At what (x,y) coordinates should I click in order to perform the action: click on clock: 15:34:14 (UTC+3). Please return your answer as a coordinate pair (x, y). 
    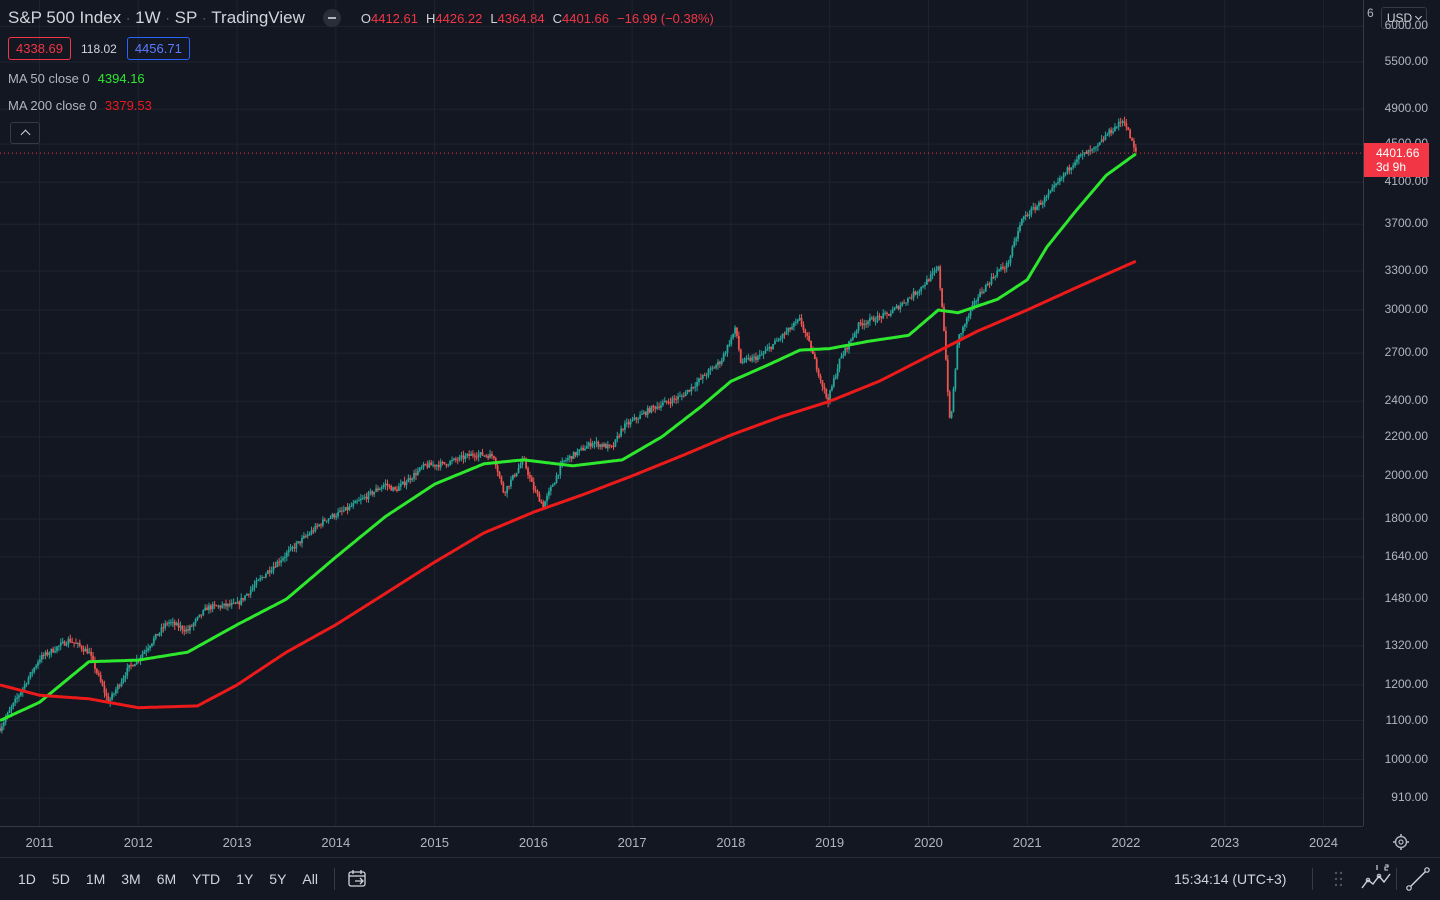
    Looking at the image, I should click on (1230, 879).